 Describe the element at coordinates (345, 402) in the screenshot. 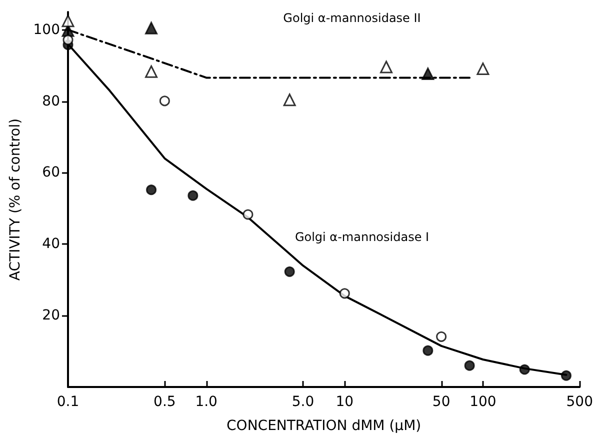

I see `x-tick-label: 10` at that location.